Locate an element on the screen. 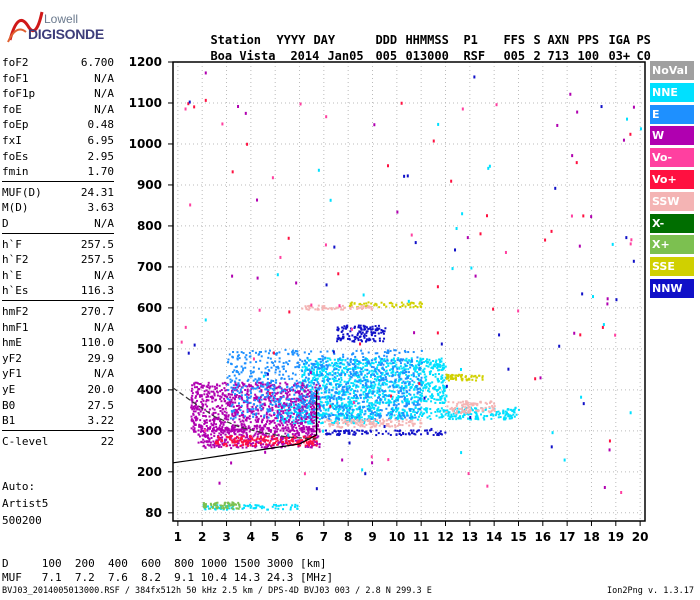 This screenshot has height=600, width=700. param-row: h`E N/A is located at coordinates (58, 276).